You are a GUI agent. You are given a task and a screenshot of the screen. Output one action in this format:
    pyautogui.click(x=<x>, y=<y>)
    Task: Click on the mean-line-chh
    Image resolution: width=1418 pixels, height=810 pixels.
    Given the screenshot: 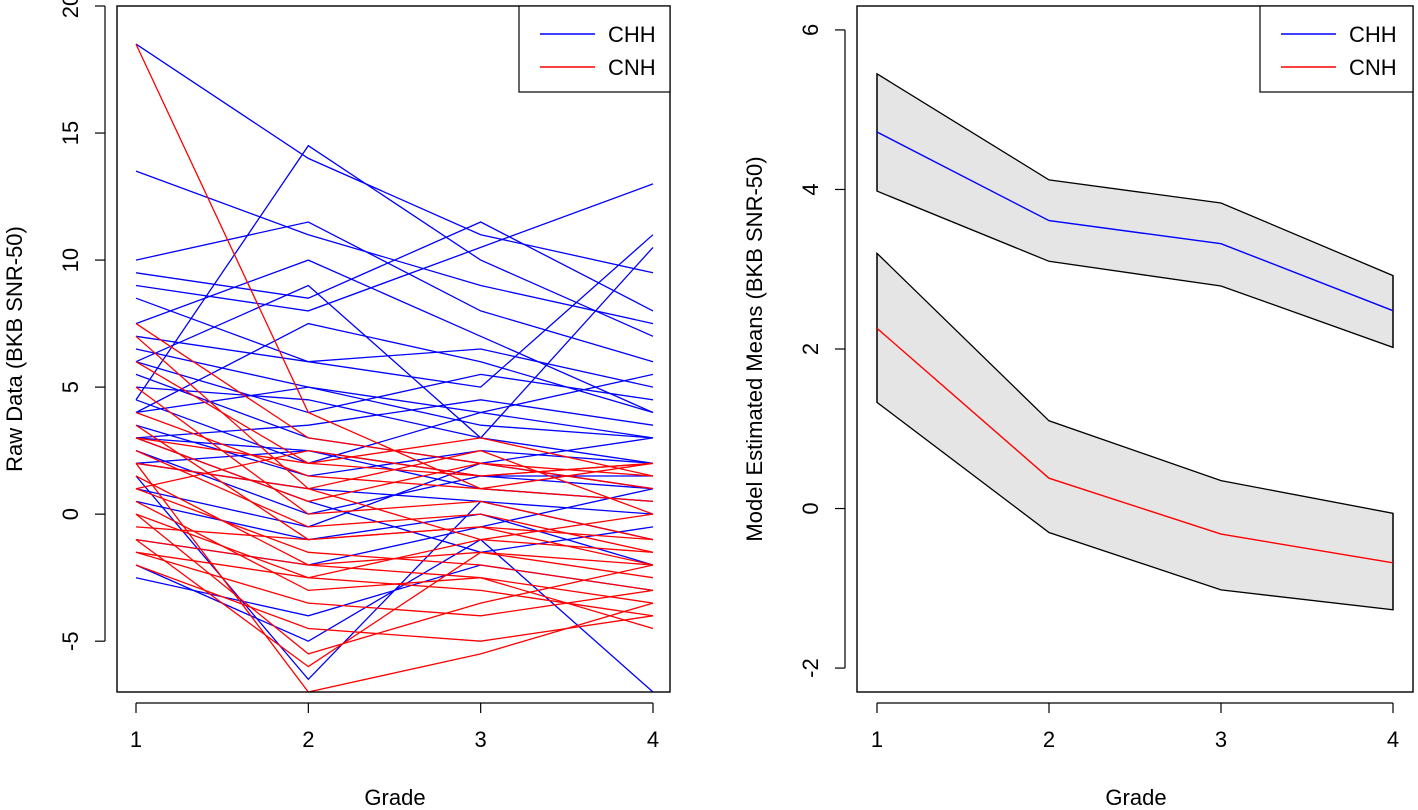 What is the action you would take?
    pyautogui.click(x=1135, y=221)
    